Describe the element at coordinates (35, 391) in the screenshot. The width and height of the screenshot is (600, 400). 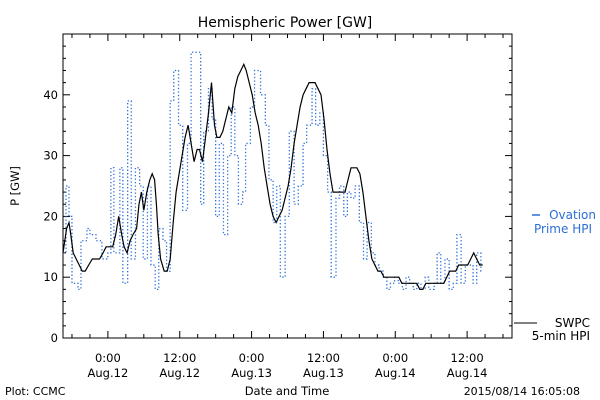
I see `plot-credit: Plot: CCMC` at that location.